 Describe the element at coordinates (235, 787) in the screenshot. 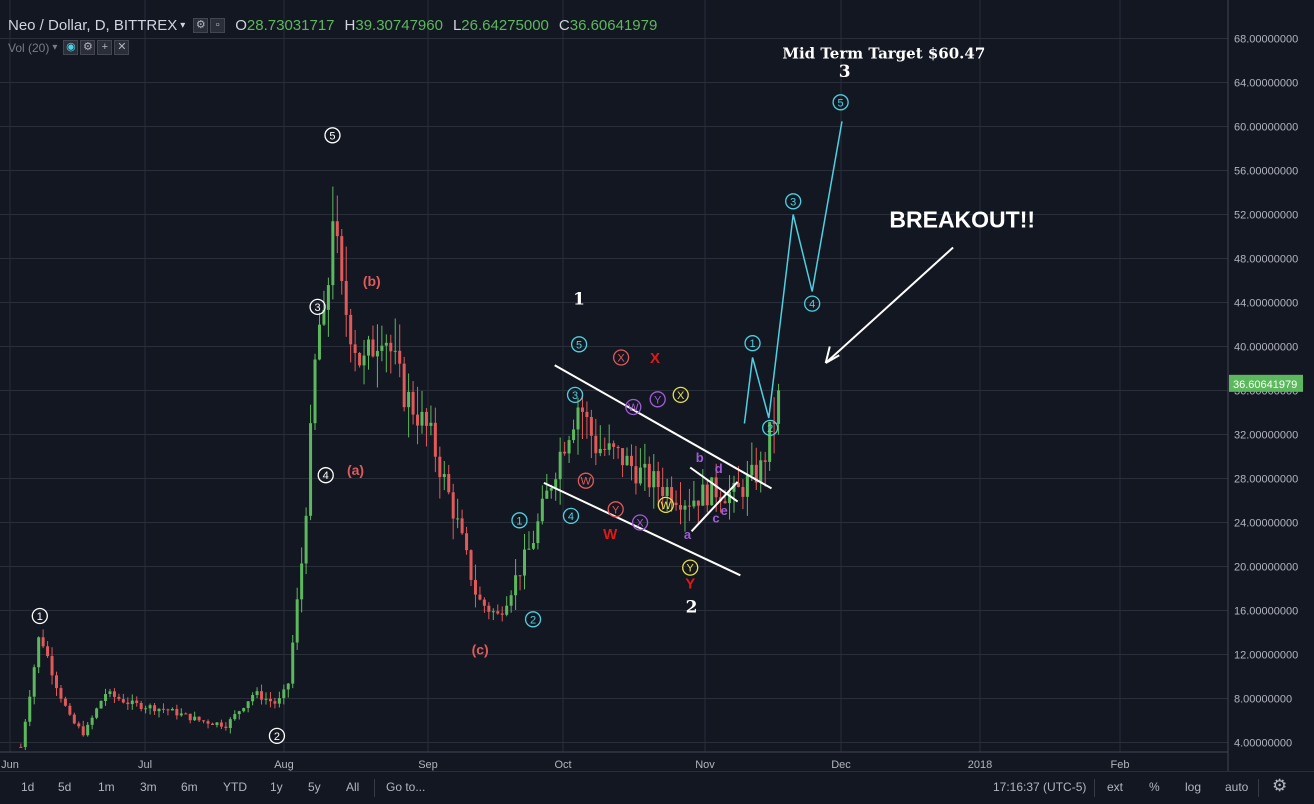

I see `range-ytd-button: YTD` at that location.